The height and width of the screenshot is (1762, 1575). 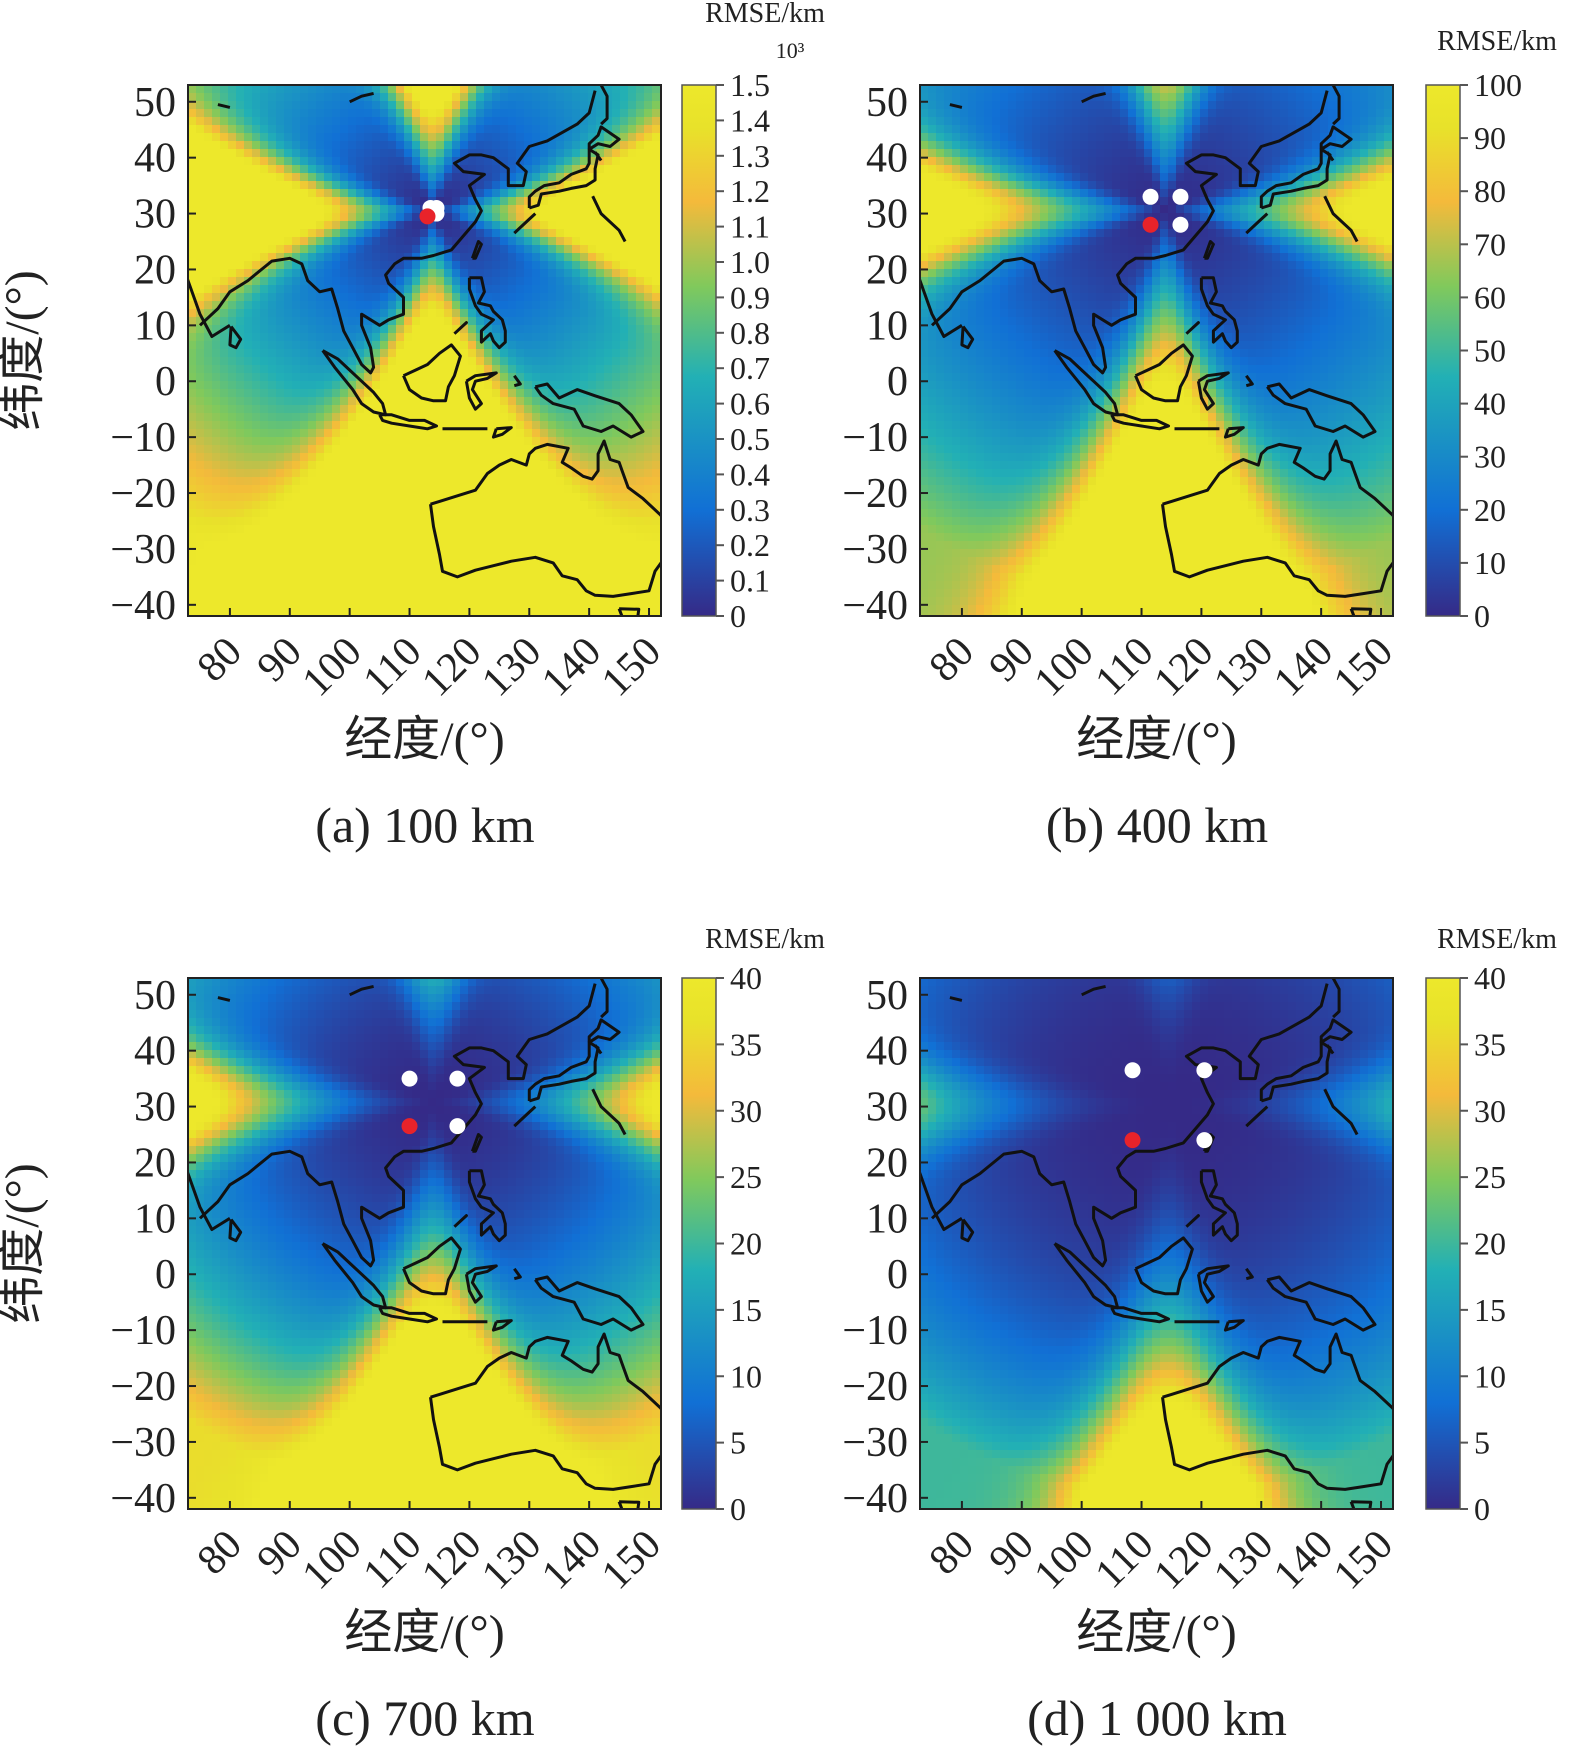 What do you see at coordinates (155, 1163) in the screenshot?
I see `y-tick-label: 20` at bounding box center [155, 1163].